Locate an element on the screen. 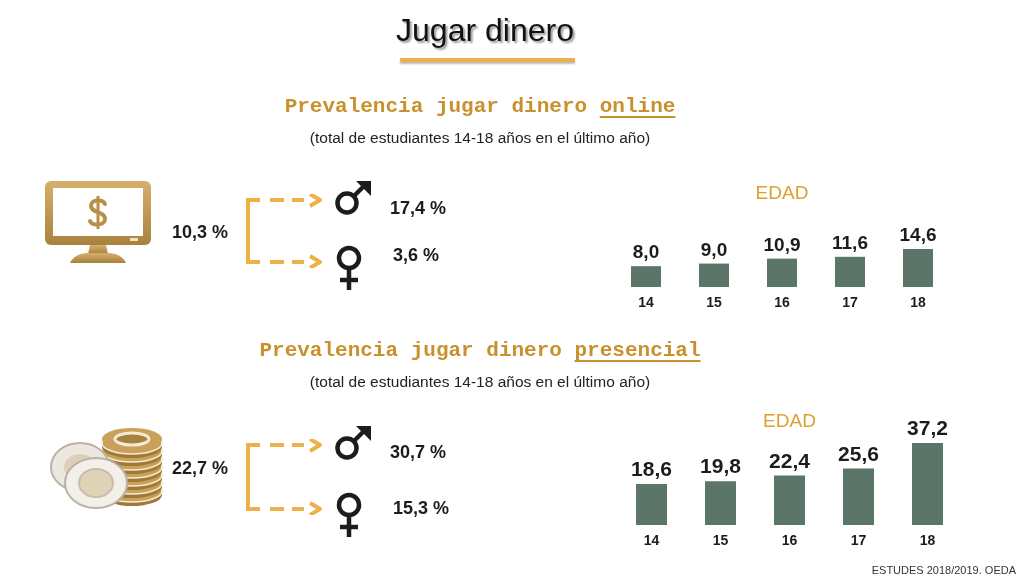 This screenshot has width=1024, height=578. data-label: 18,6 is located at coordinates (651, 468).